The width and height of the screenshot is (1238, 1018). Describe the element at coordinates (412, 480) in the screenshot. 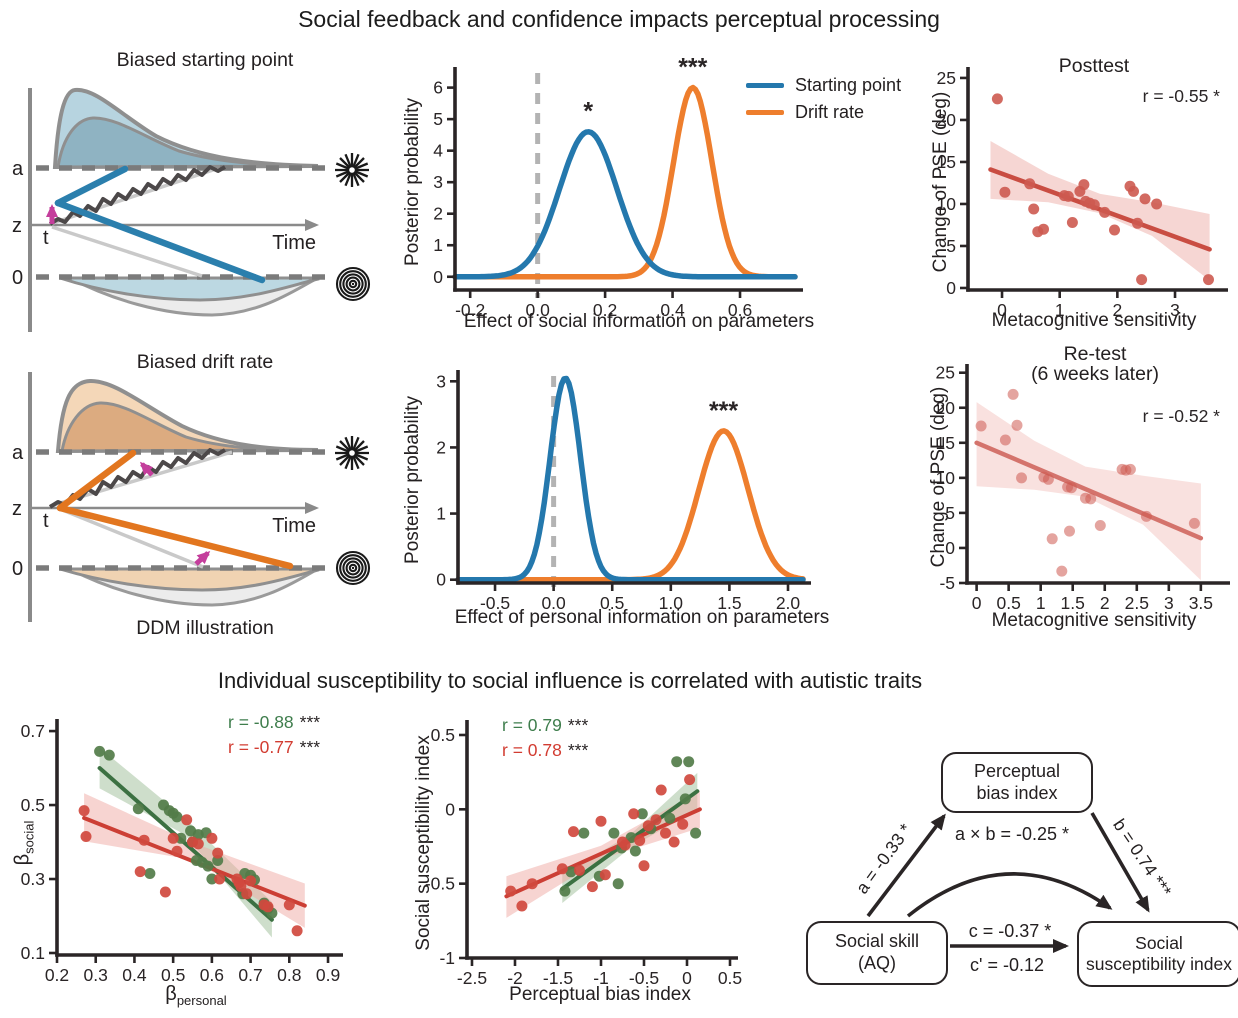

I see `posterior-personal-ylabel: Posterior probability` at that location.